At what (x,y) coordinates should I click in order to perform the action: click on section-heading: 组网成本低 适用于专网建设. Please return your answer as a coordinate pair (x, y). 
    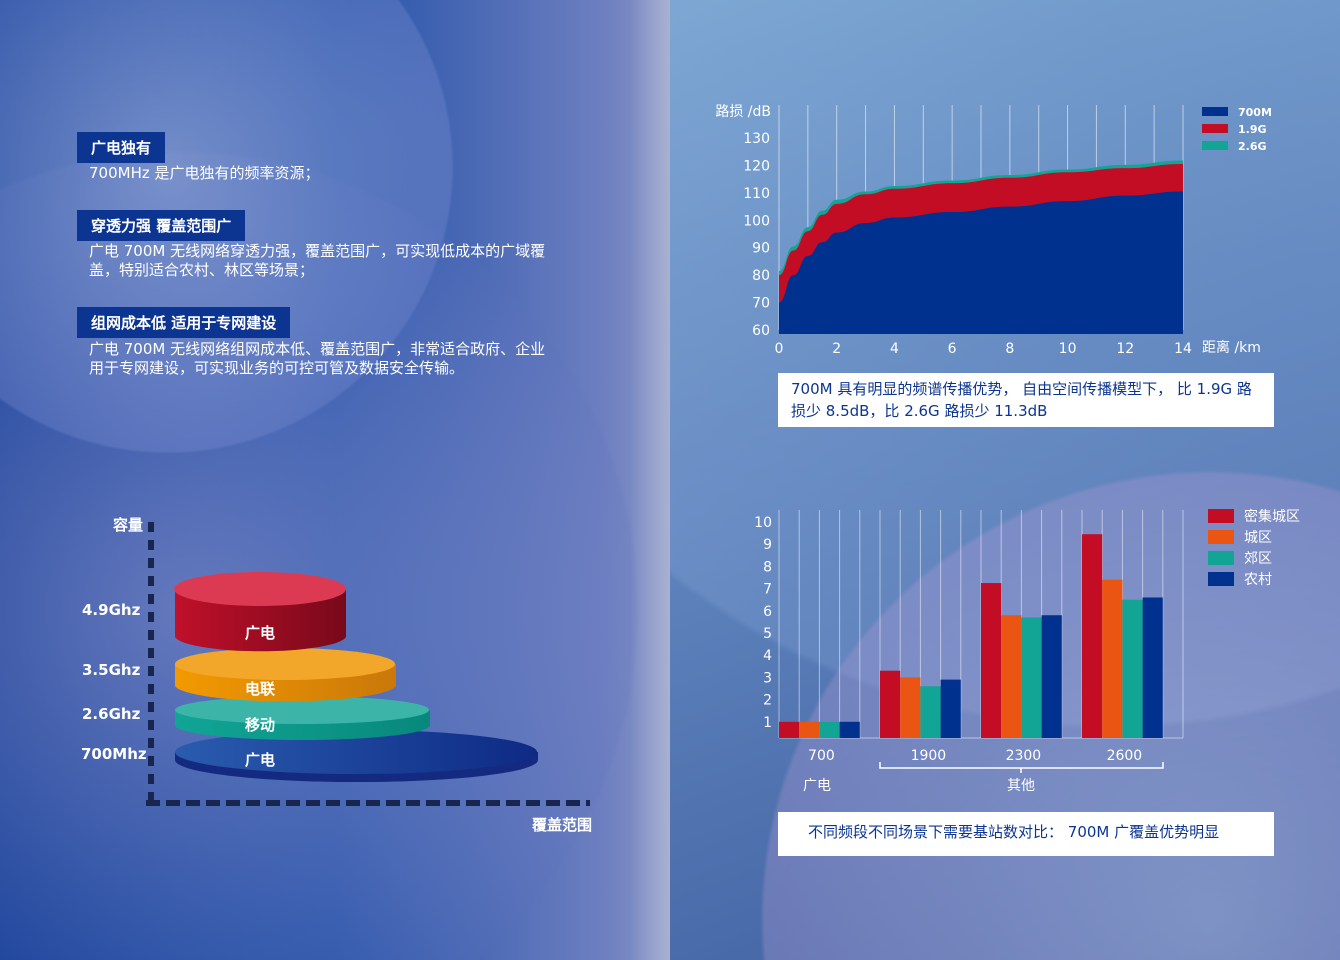
    Looking at the image, I should click on (184, 322).